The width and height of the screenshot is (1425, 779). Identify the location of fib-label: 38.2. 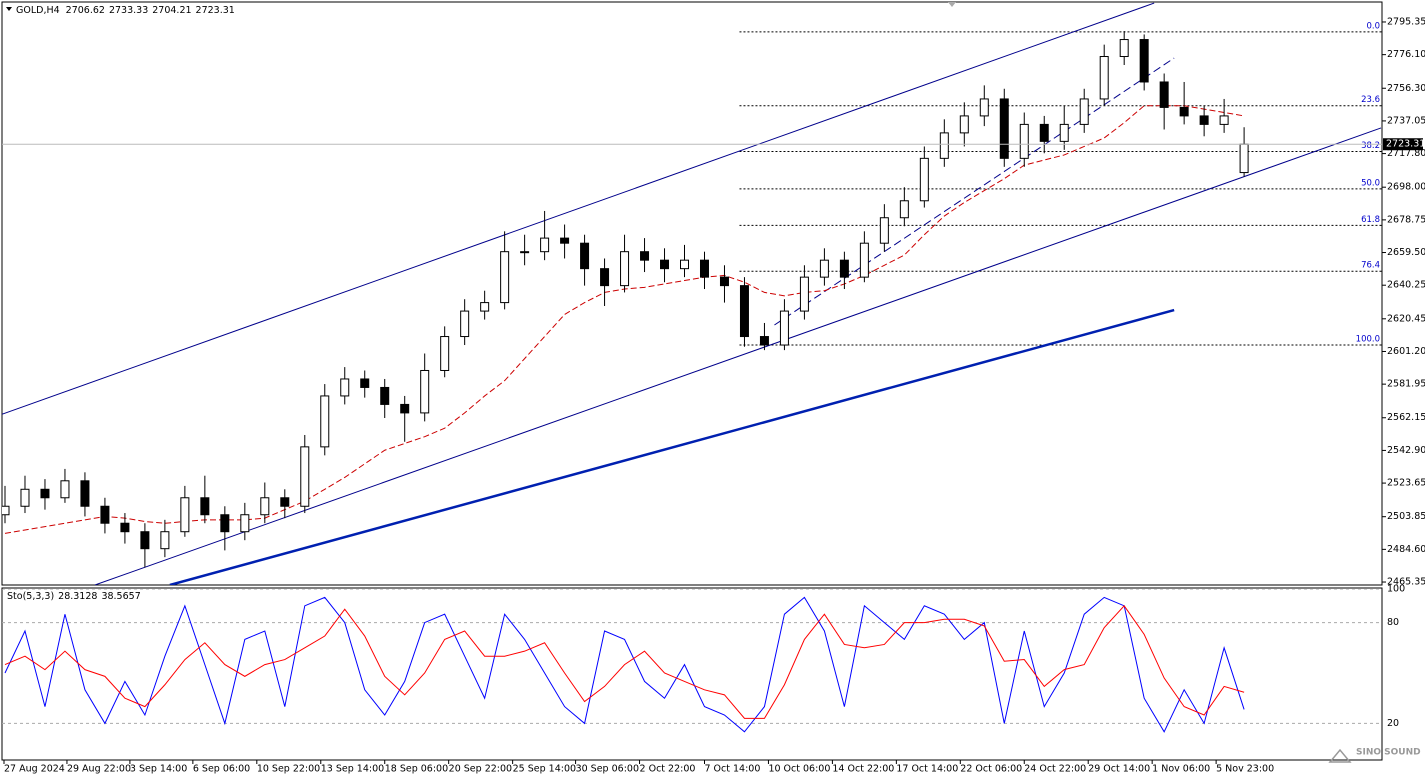
(1370, 146).